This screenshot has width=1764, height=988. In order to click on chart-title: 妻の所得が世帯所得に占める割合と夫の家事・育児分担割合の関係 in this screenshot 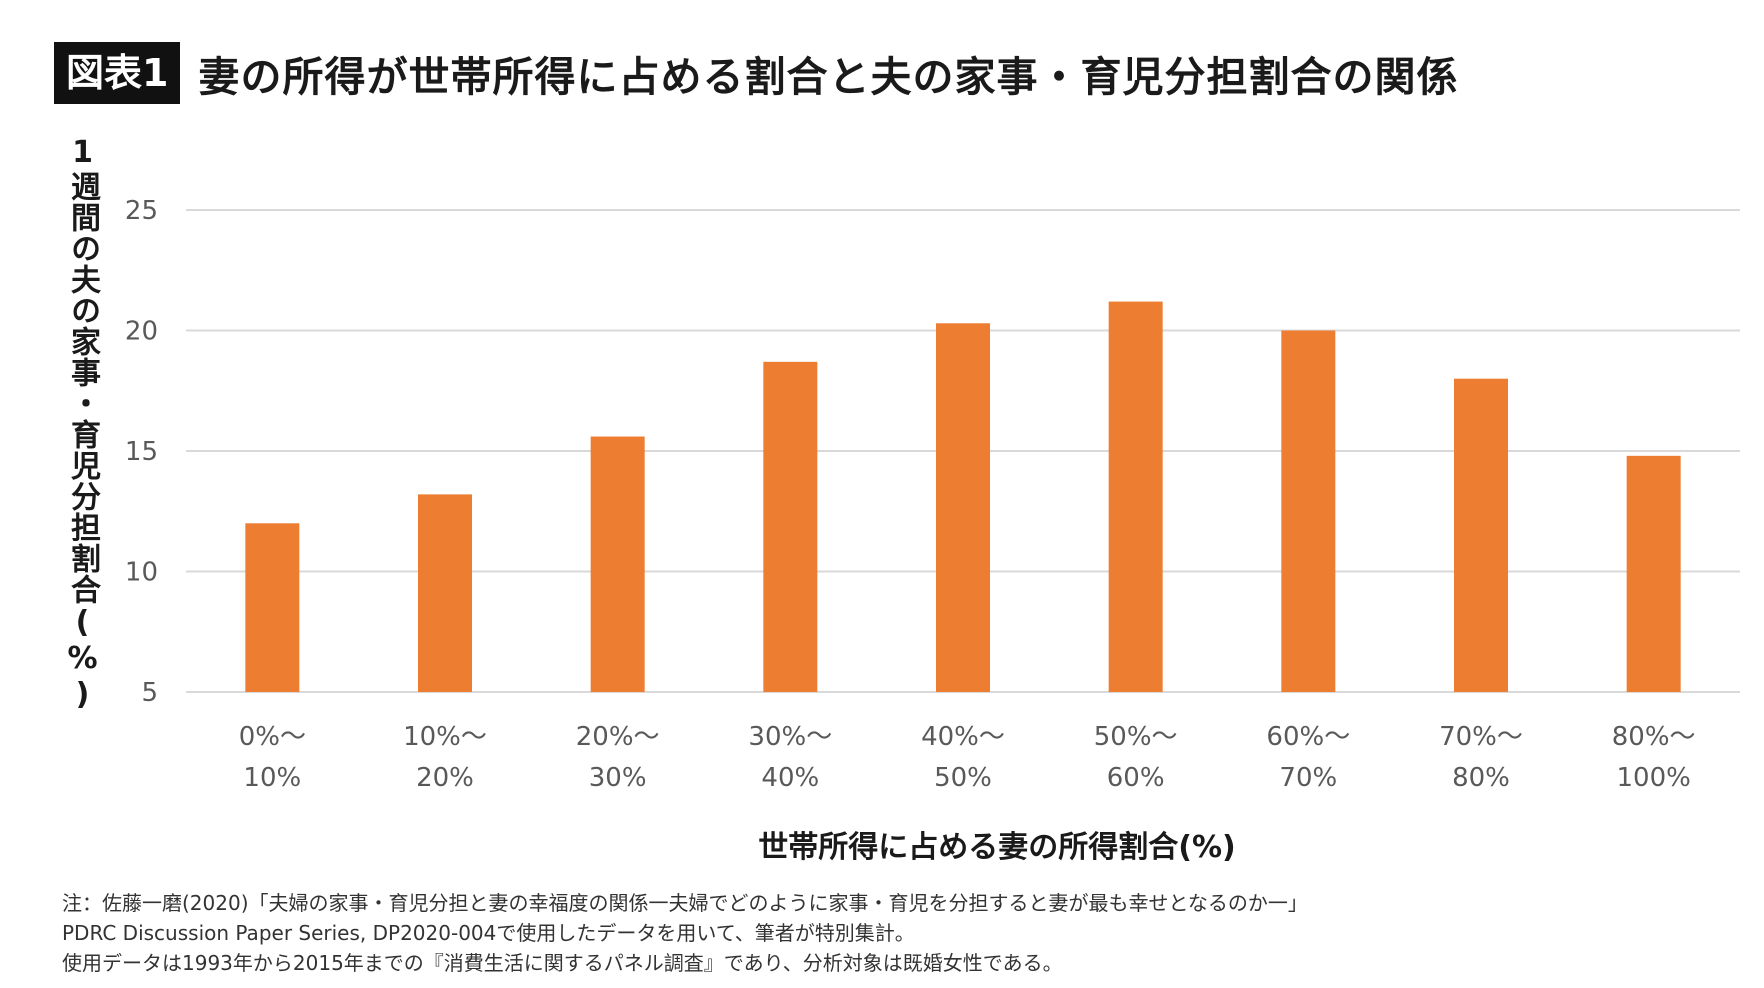, I will do `click(828, 77)`.